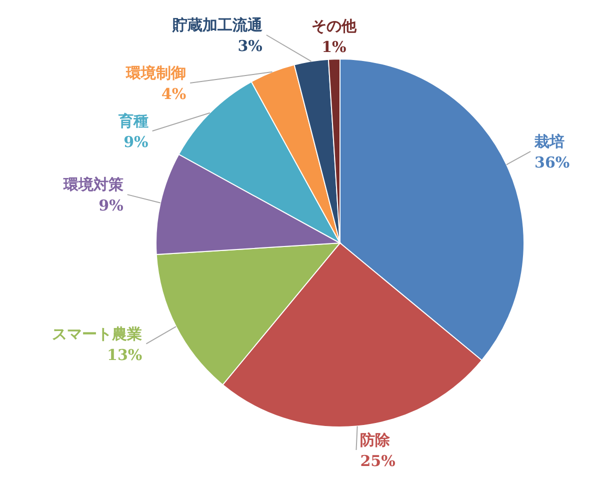 Image resolution: width=600 pixels, height=488 pixels. I want to click on data-label: 13%, so click(124, 355).